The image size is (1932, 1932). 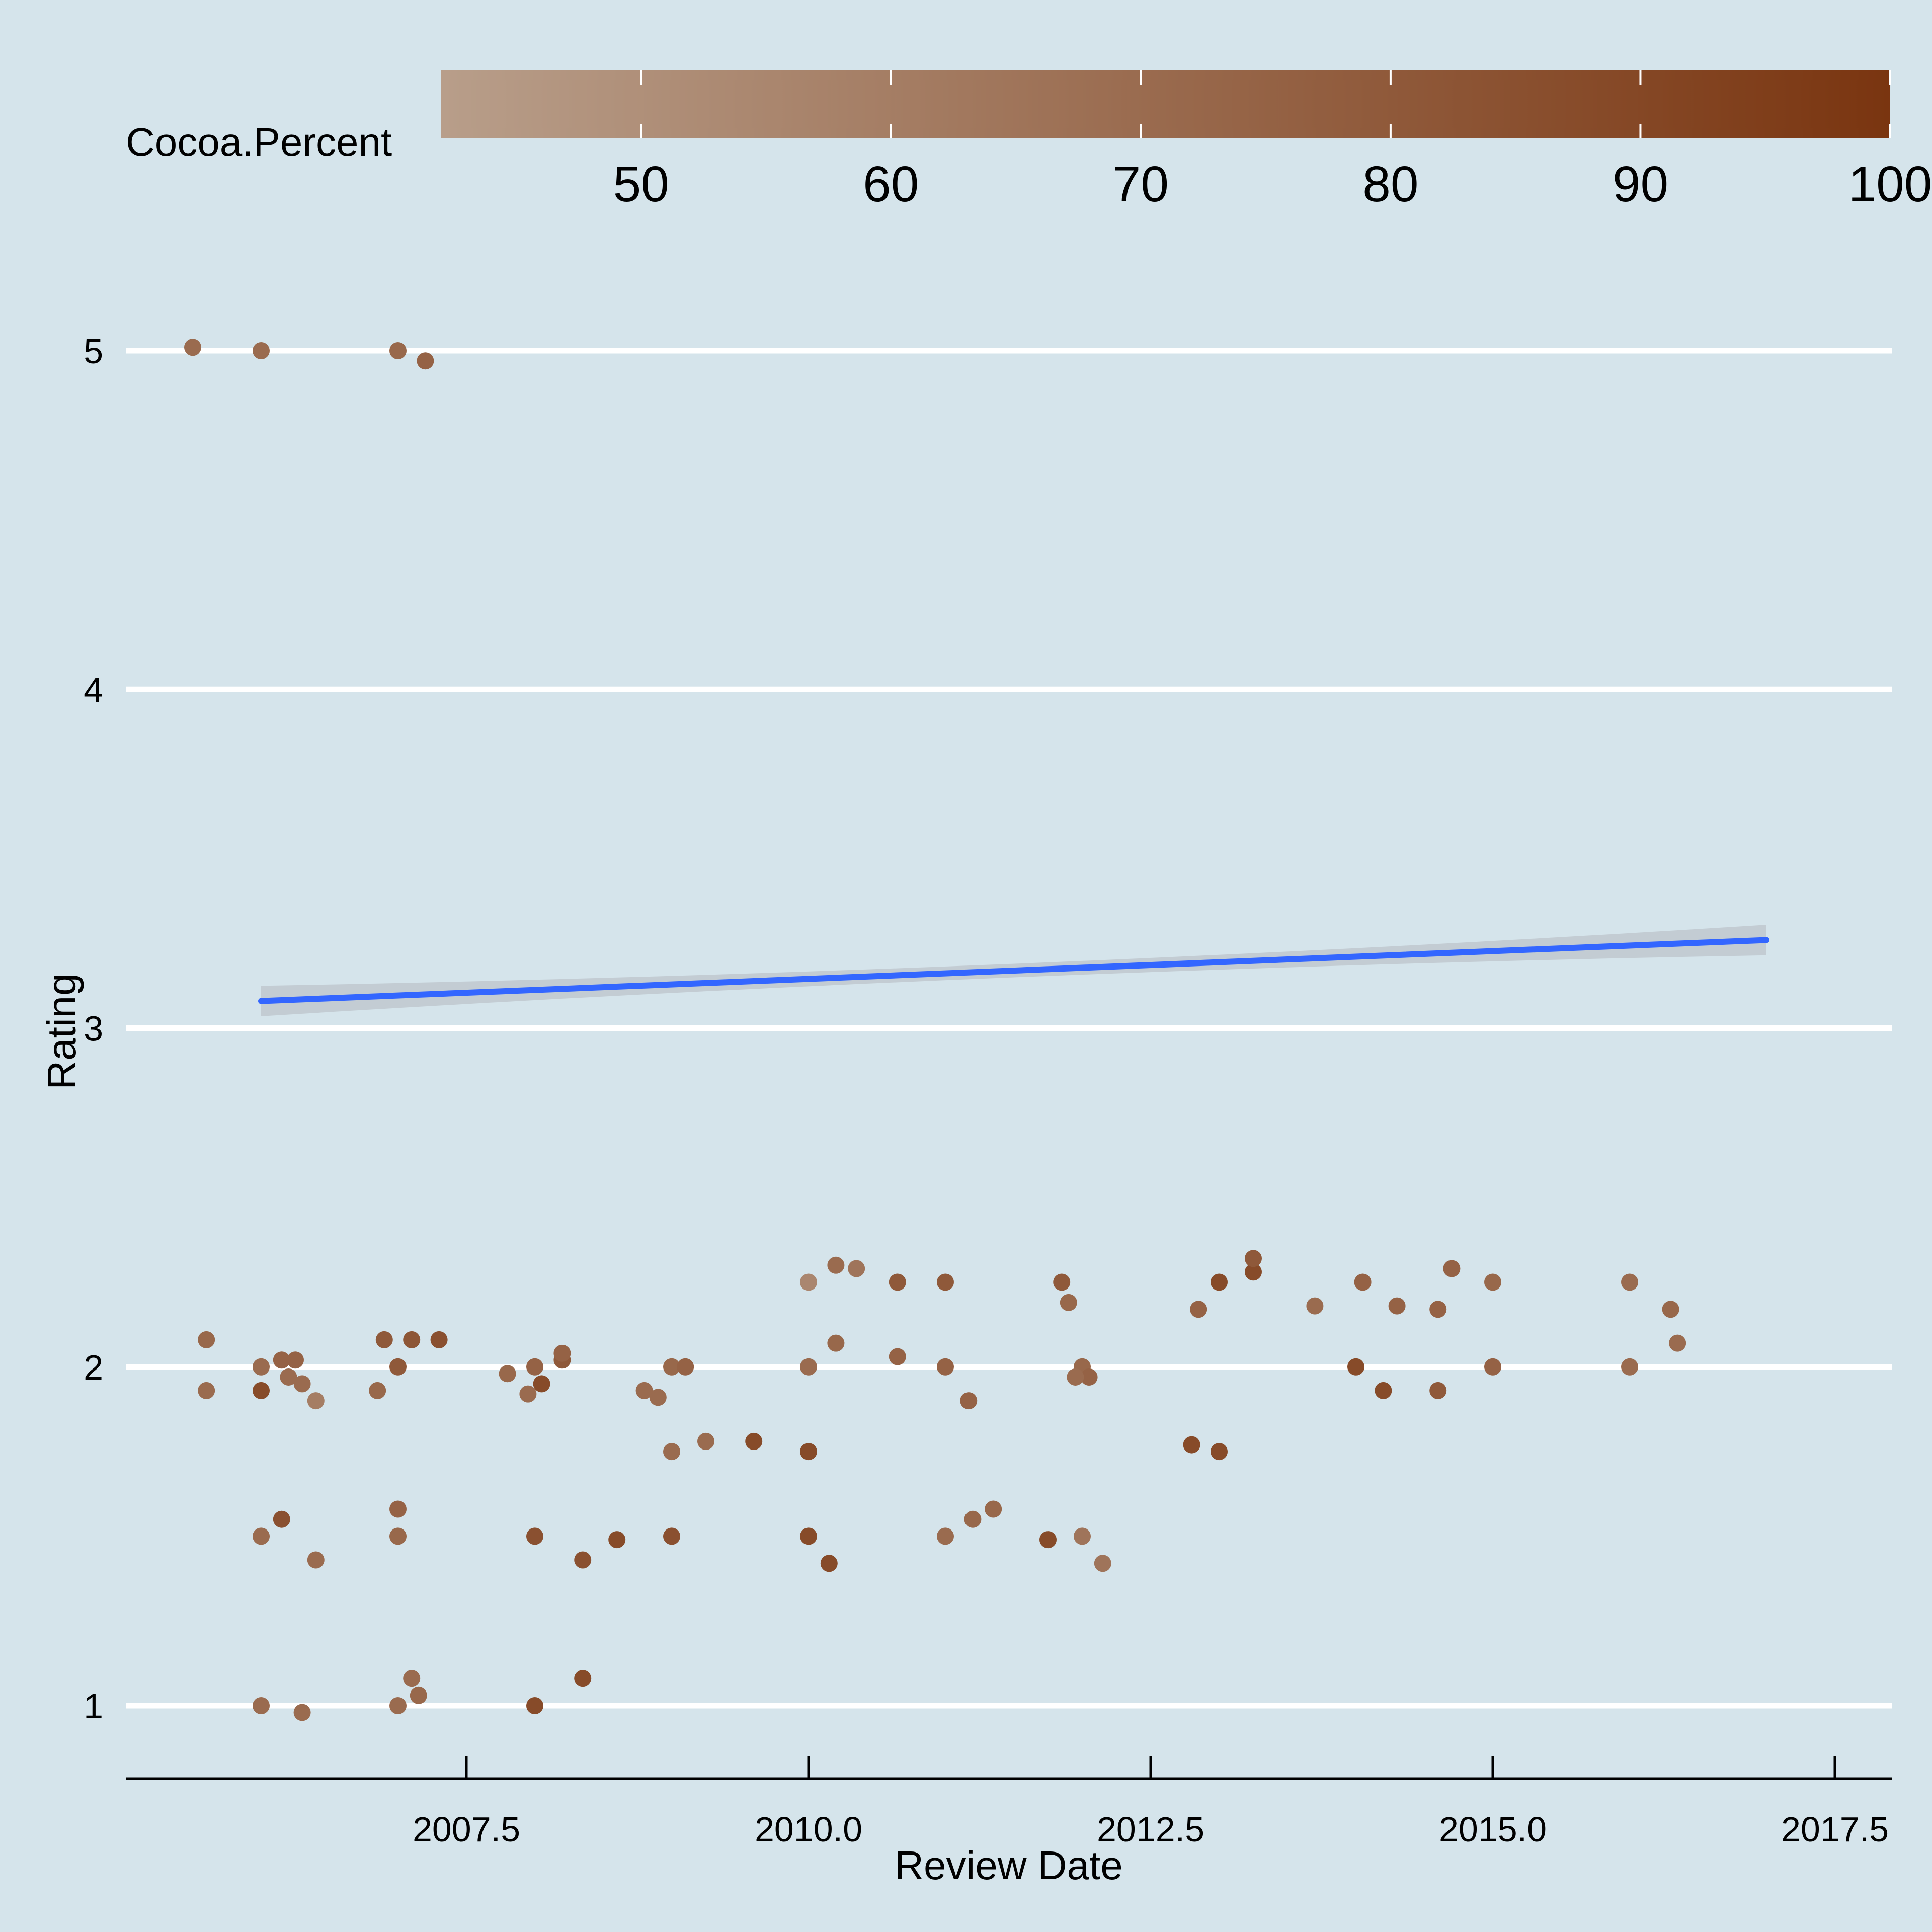 What do you see at coordinates (1272, 141) in the screenshot?
I see `colorbar-ticks: 50 60 70 80 90 100` at bounding box center [1272, 141].